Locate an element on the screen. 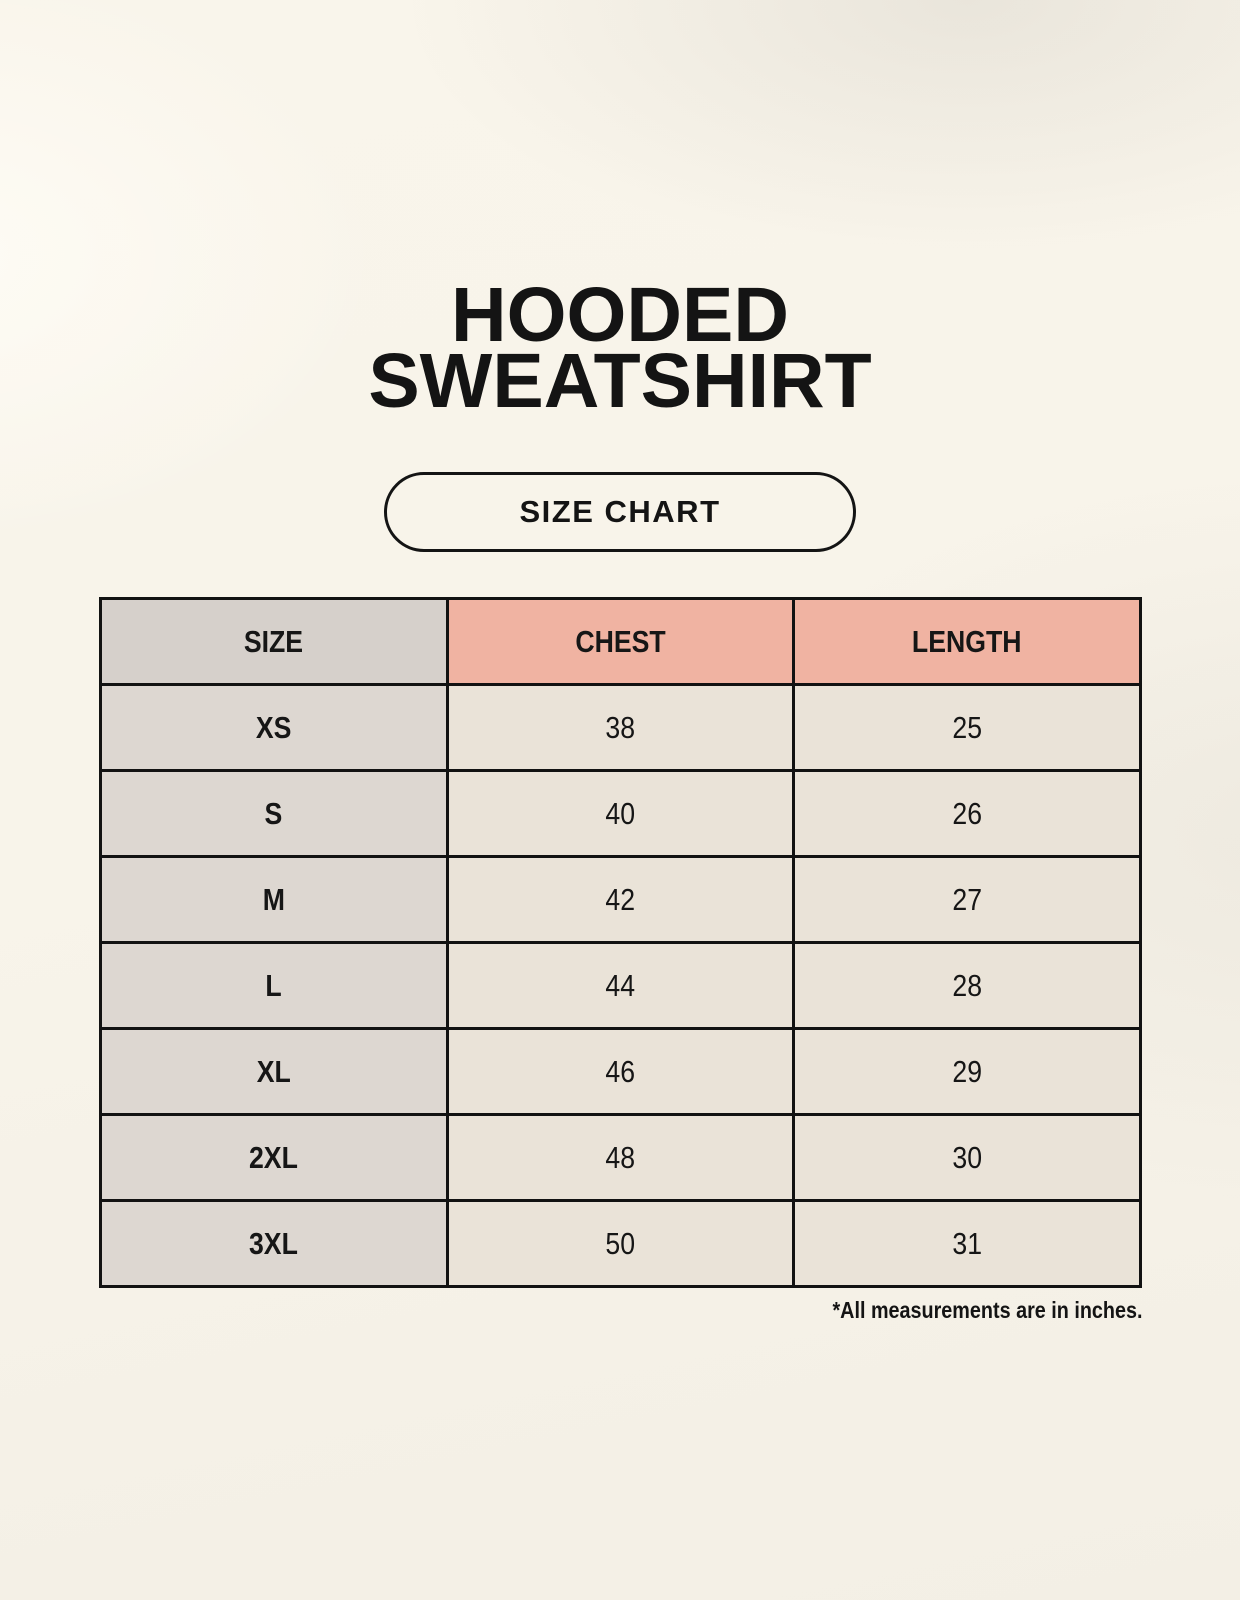 This screenshot has height=1600, width=1240. length-cell: 26 is located at coordinates (967, 813).